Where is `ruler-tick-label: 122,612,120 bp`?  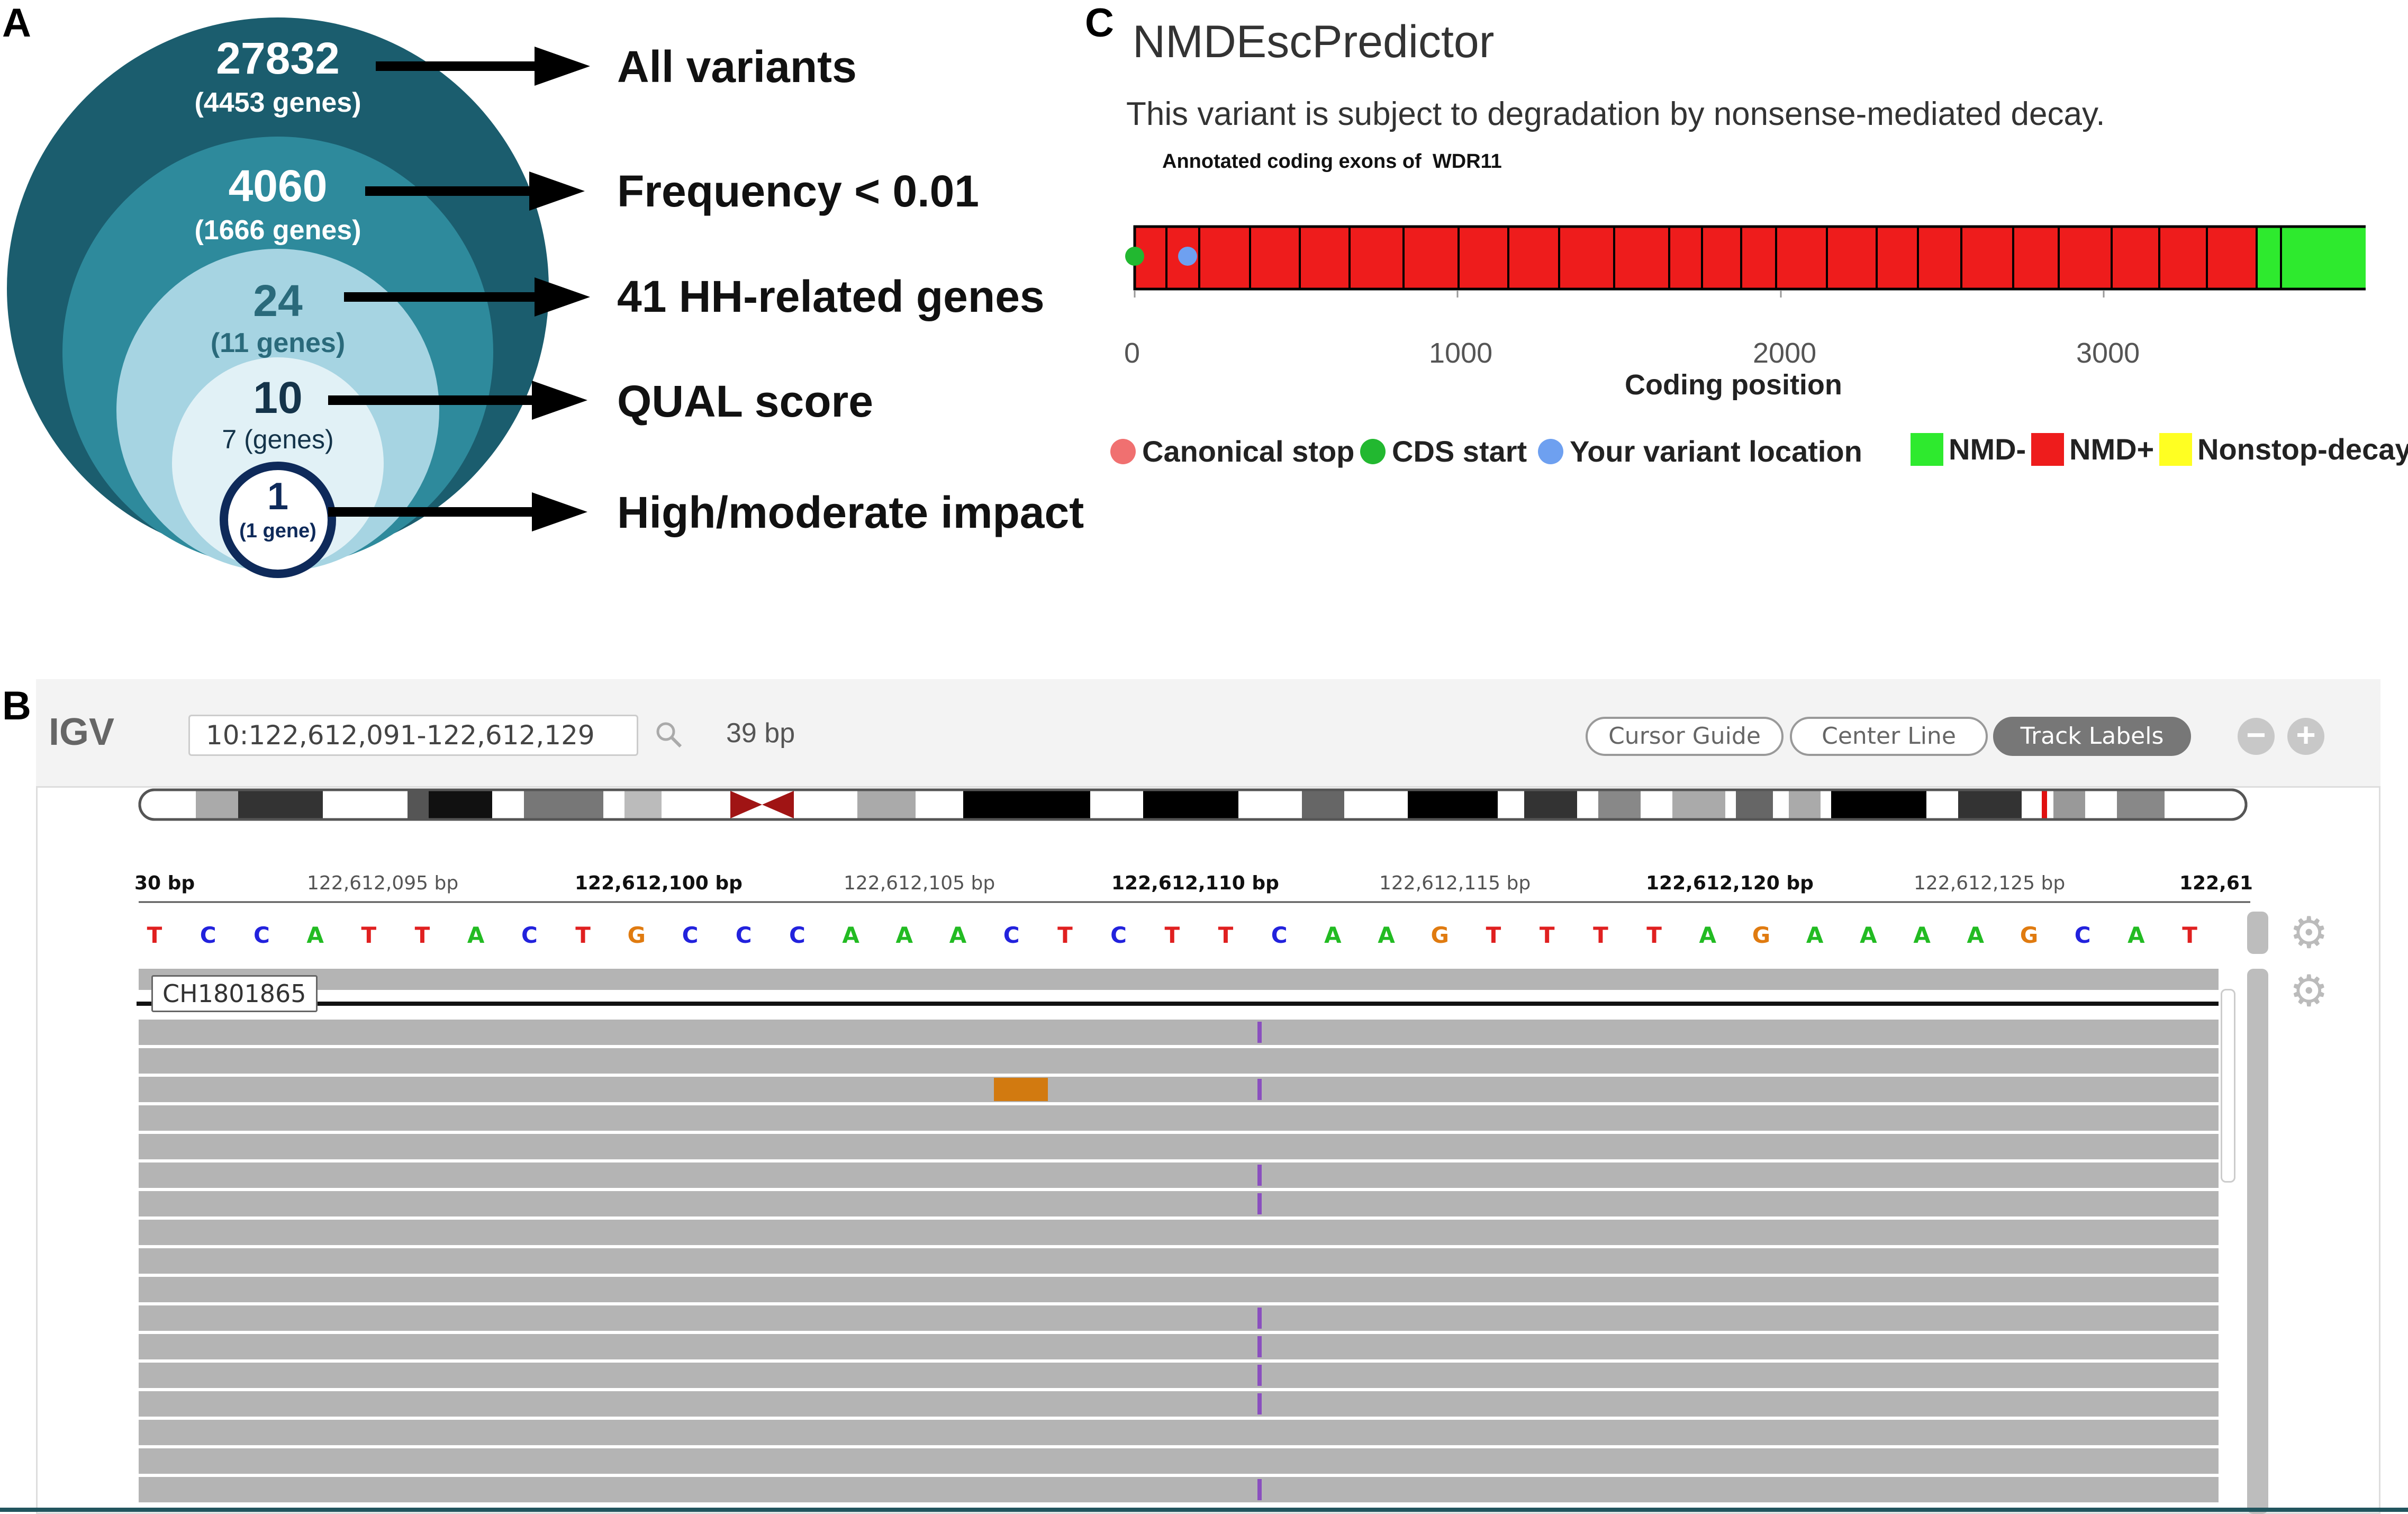
ruler-tick-label: 122,612,120 bp is located at coordinates (1730, 883).